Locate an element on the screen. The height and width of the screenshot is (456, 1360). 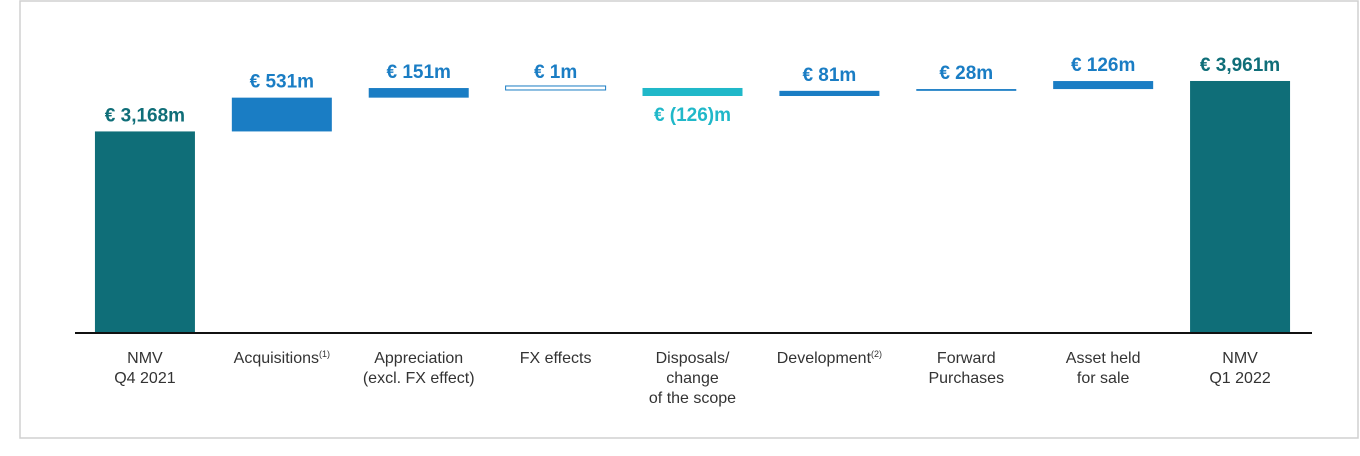
x-tick-label-line: for sale is located at coordinates (1103, 378).